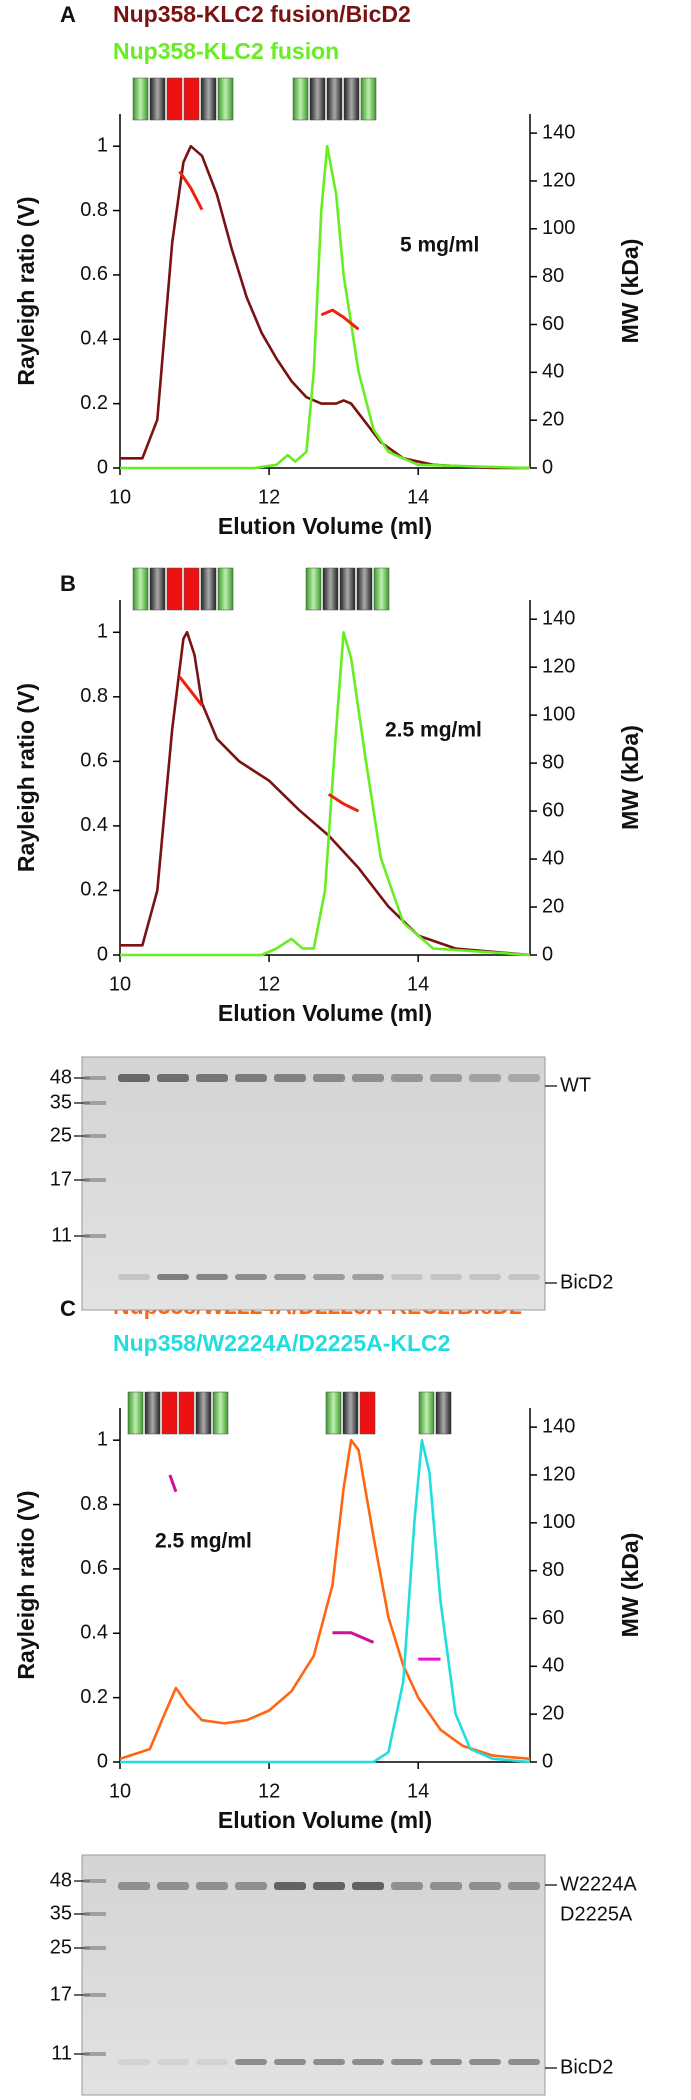 The height and width of the screenshot is (2100, 691). Describe the element at coordinates (325, 526) in the screenshot. I see `x-axis-title: Elution Volume (ml)` at that location.